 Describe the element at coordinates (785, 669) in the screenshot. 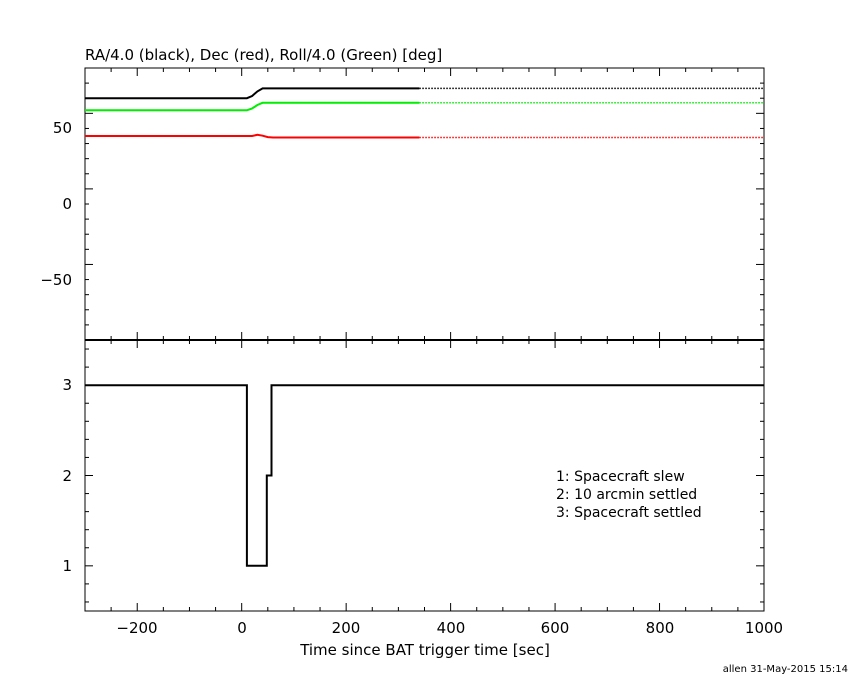

I see `footer-credit: allen 31-May-2015 15:14` at that location.